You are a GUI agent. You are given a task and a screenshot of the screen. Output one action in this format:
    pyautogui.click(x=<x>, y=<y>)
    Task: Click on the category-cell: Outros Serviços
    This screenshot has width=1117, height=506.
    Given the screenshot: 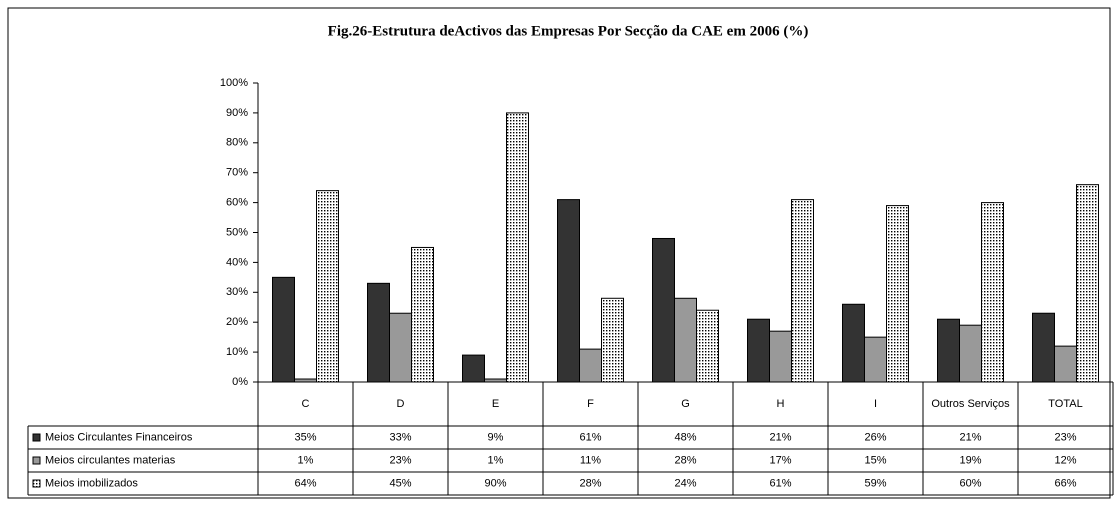 What is the action you would take?
    pyautogui.click(x=970, y=404)
    